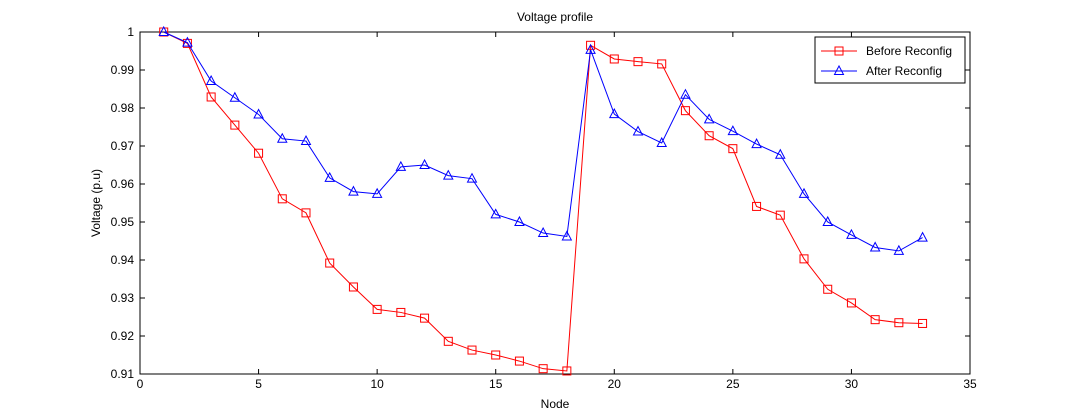  Describe the element at coordinates (123, 184) in the screenshot. I see `y-tick-label: 0.96` at that location.